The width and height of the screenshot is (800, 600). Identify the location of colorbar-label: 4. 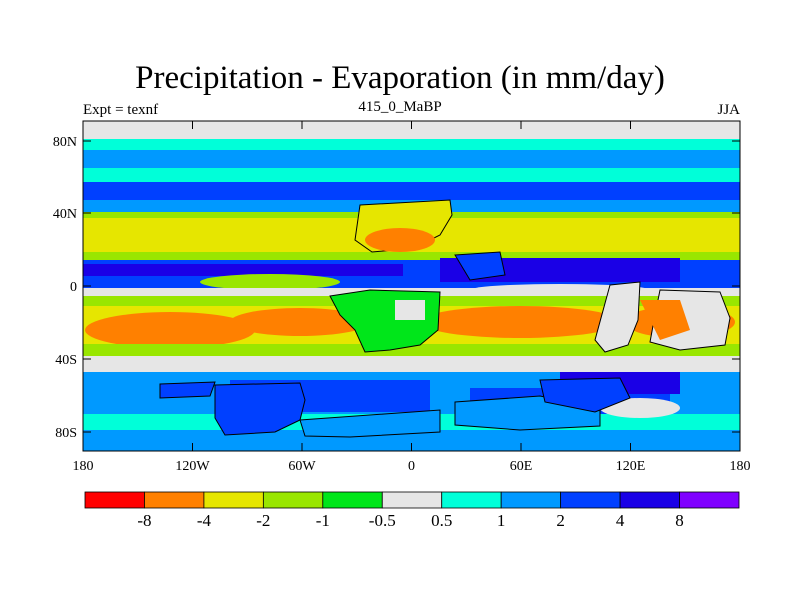
(620, 520).